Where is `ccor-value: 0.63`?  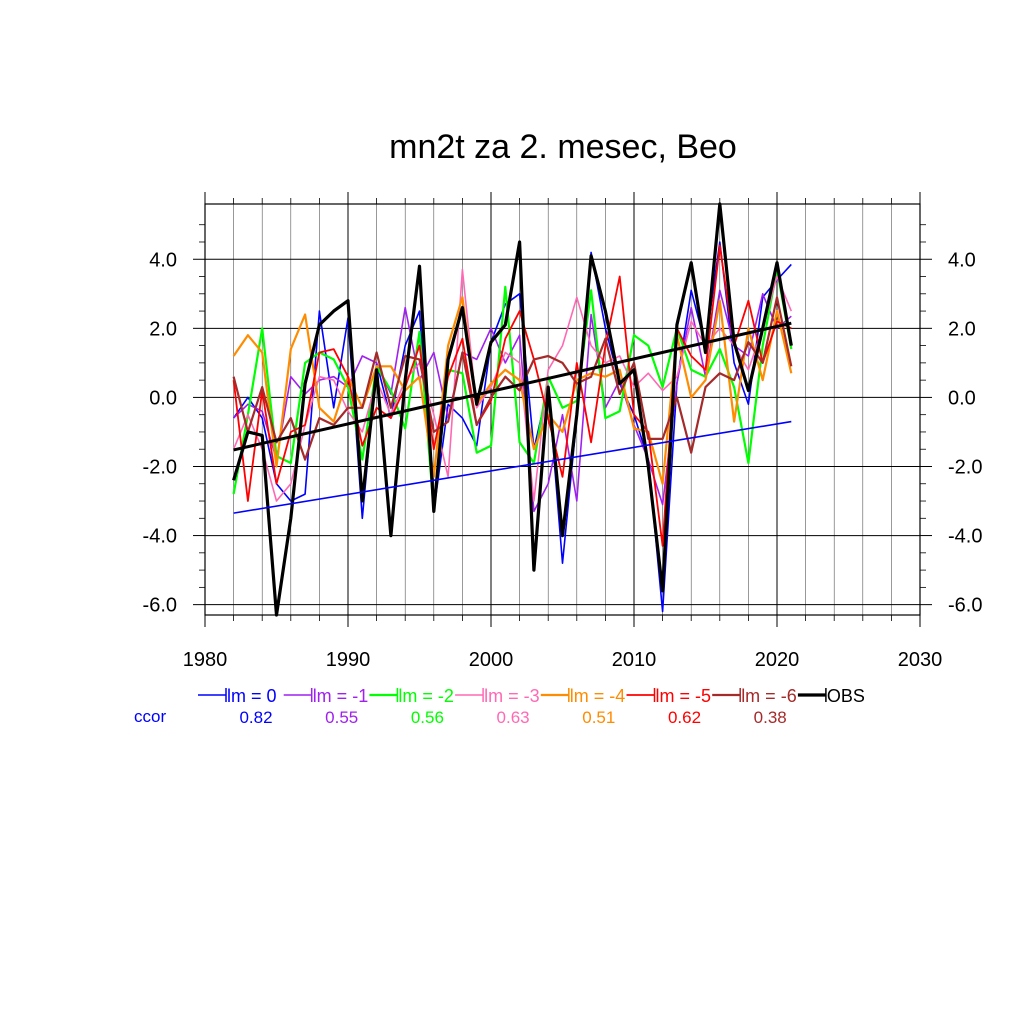
ccor-value: 0.63 is located at coordinates (513, 717).